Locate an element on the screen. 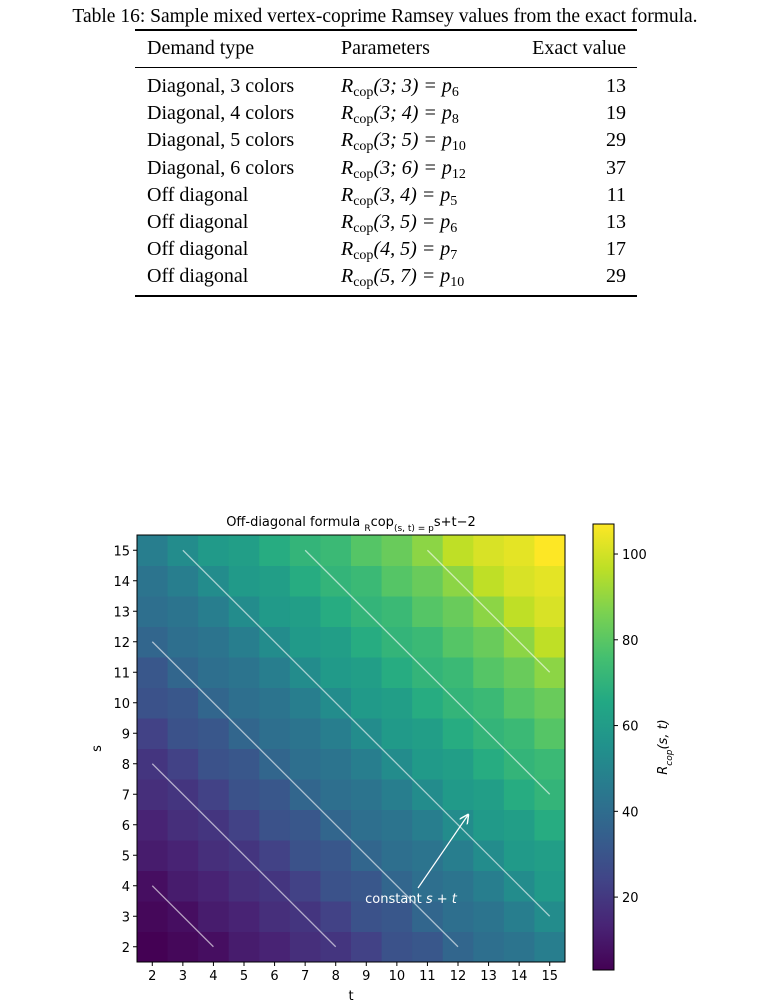 This screenshot has width=770, height=1007. table-cell: Diagonal, 5 colors is located at coordinates (221, 140).